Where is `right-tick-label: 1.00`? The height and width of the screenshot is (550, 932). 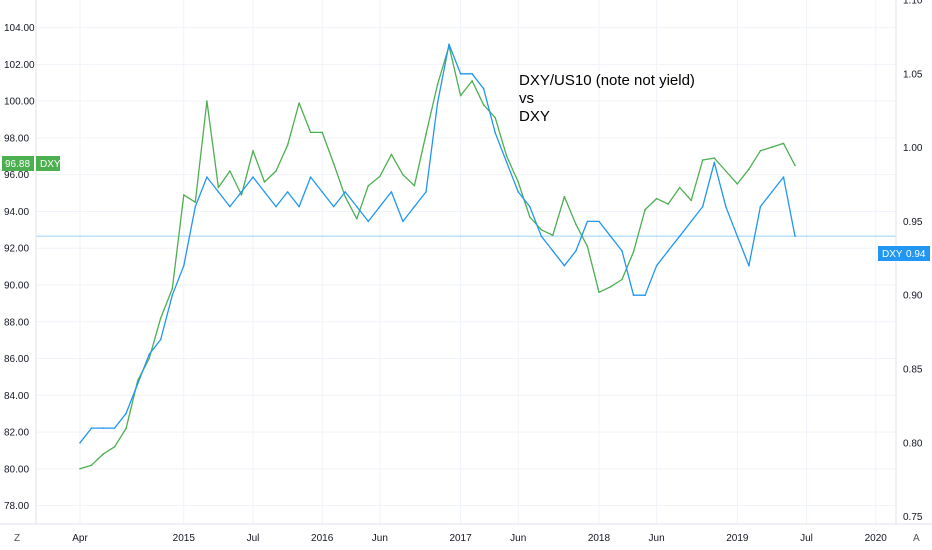 right-tick-label: 1.00 is located at coordinates (913, 148).